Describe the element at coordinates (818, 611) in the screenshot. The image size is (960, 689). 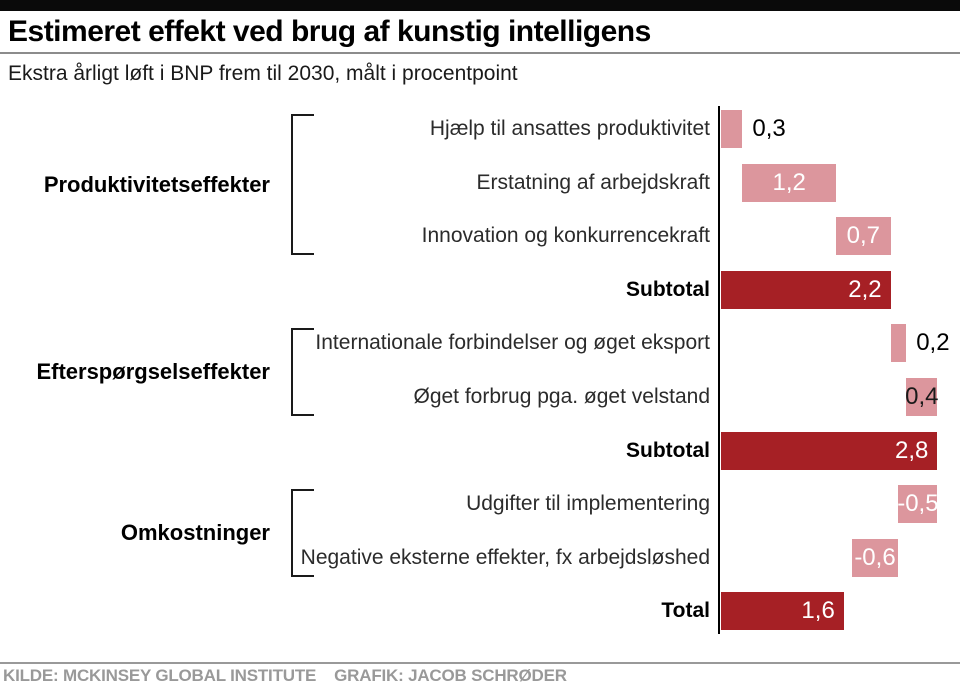
I see `value-label: 1,6` at that location.